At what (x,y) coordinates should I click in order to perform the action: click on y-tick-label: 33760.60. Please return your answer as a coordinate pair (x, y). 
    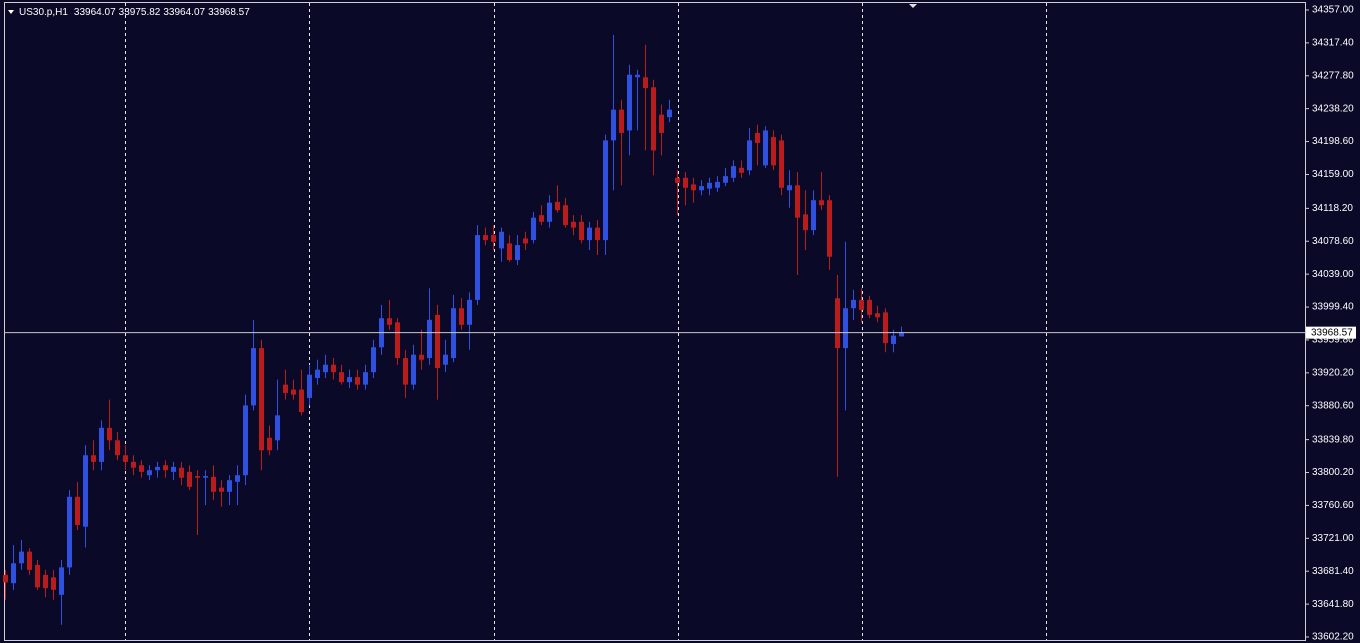
    Looking at the image, I should click on (1333, 505).